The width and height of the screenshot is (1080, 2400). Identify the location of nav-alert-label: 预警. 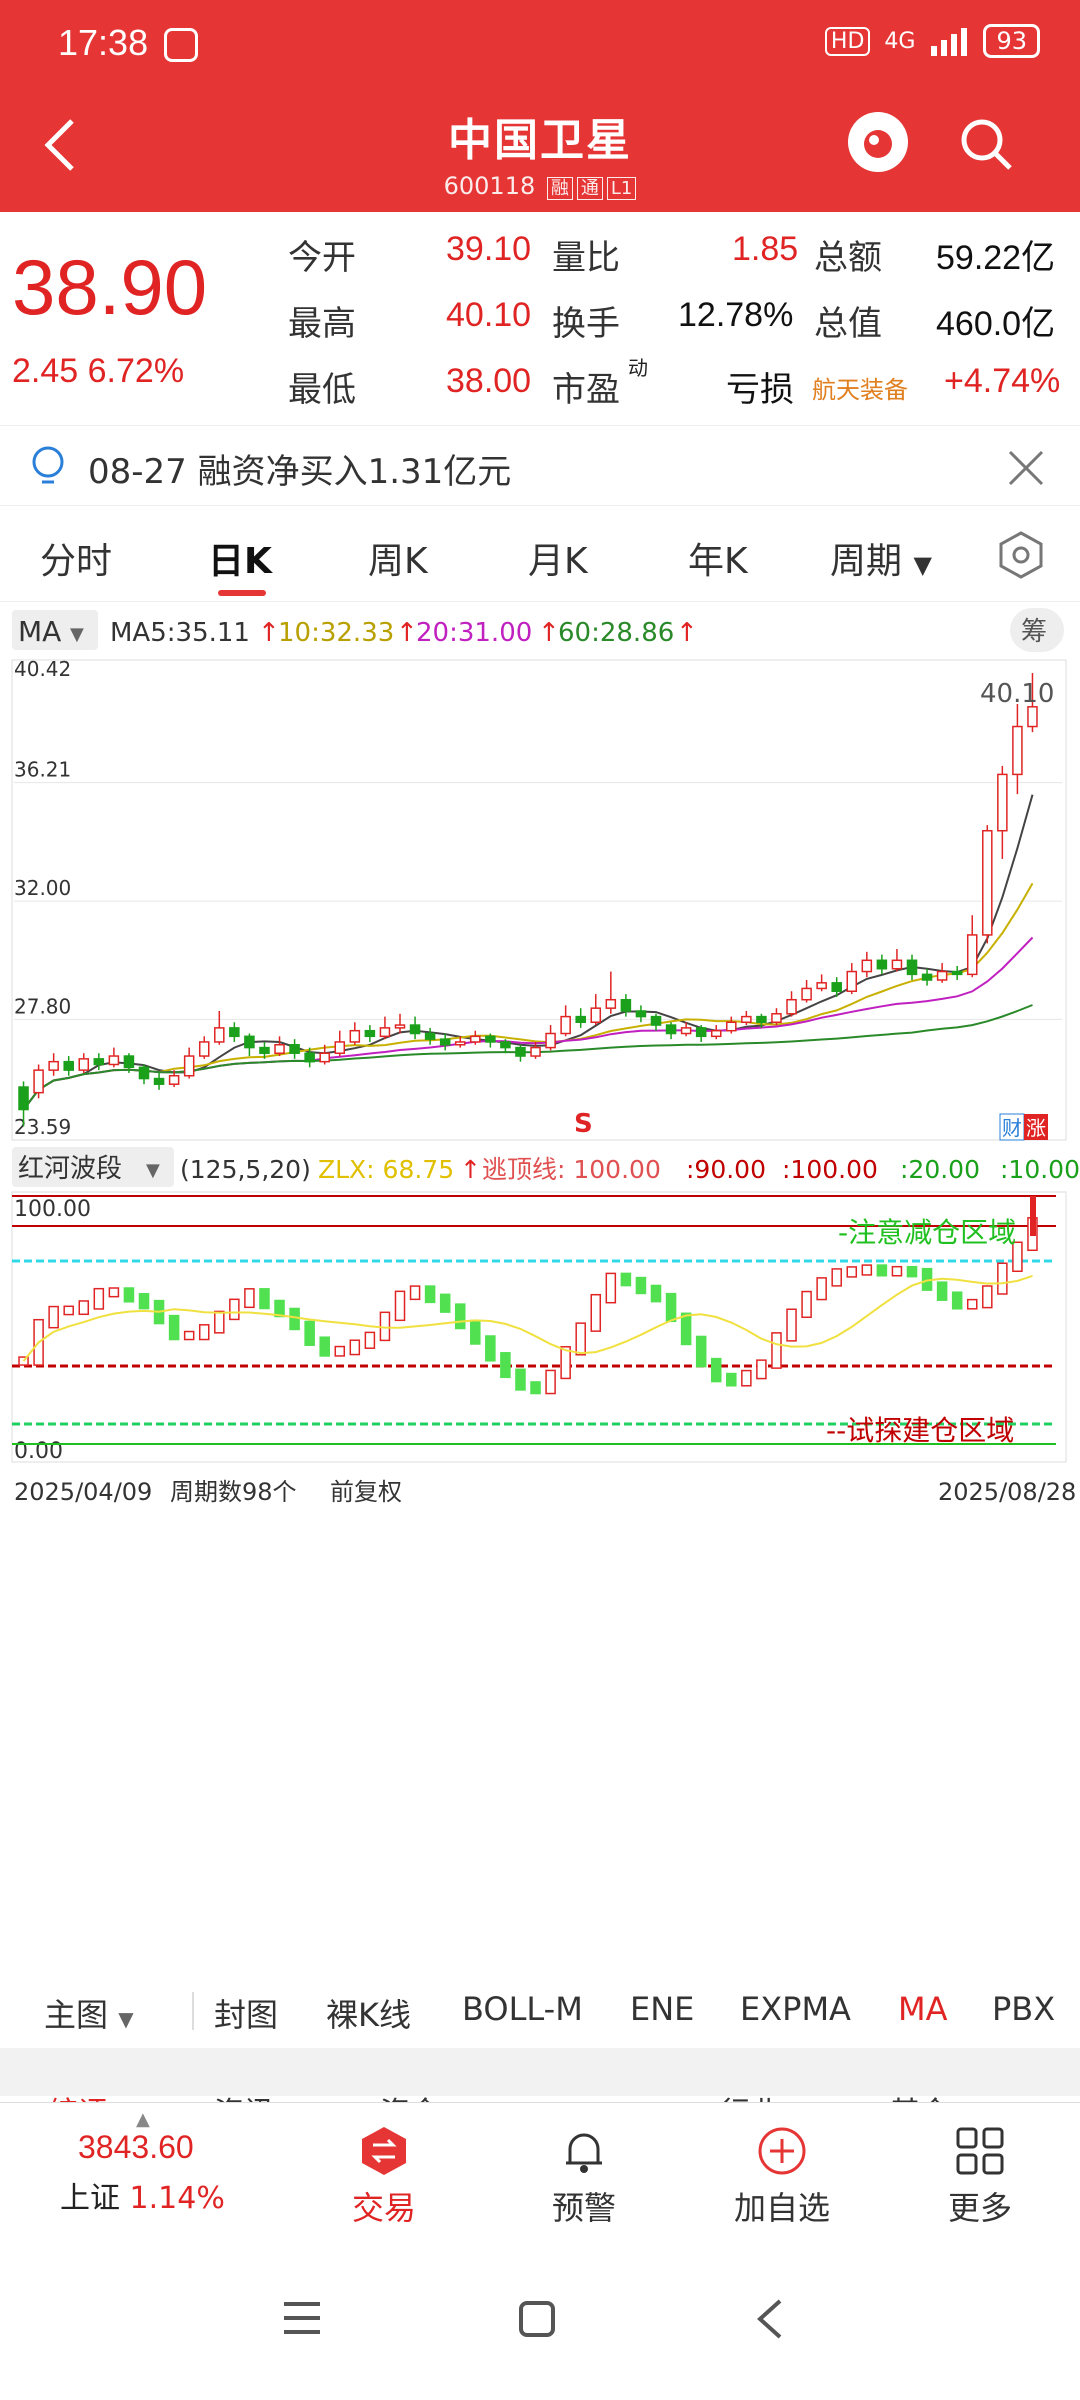
(583, 2208).